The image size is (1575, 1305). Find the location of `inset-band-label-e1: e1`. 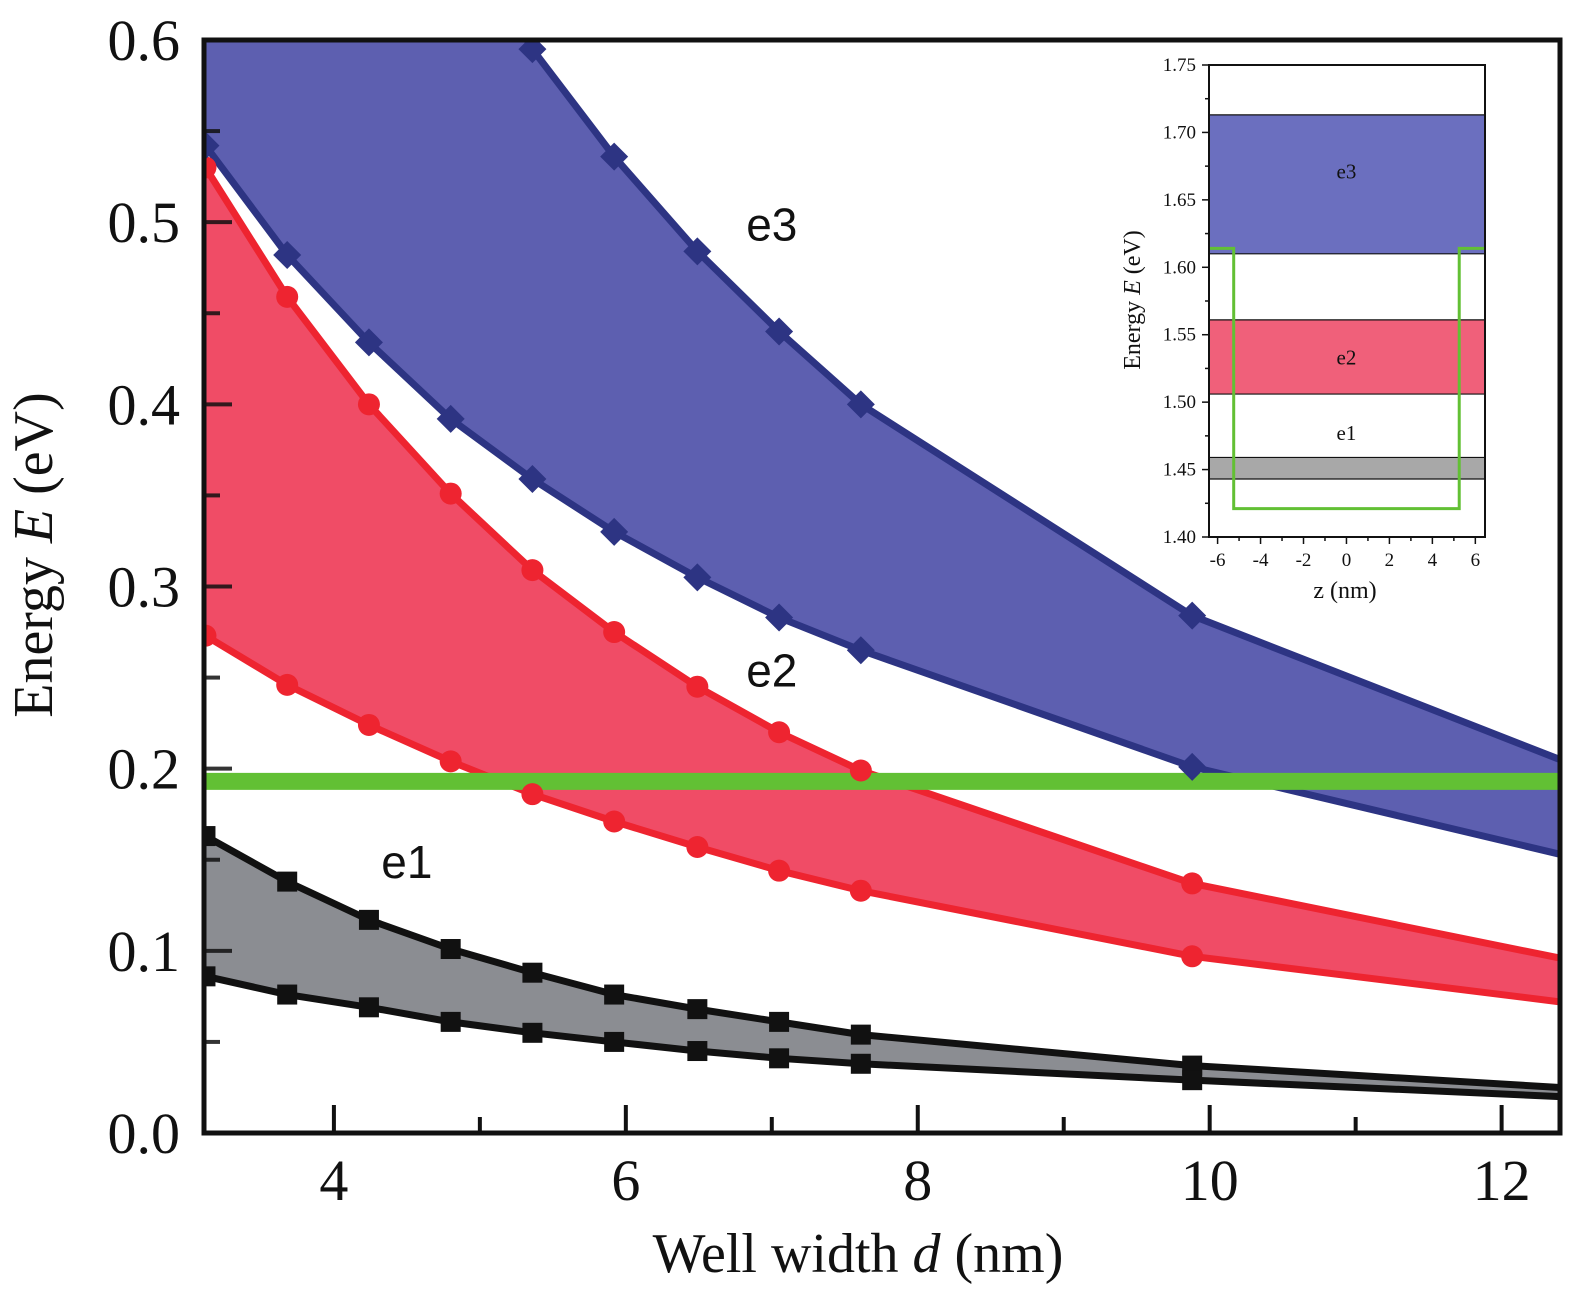

inset-band-label-e1: e1 is located at coordinates (1347, 433).